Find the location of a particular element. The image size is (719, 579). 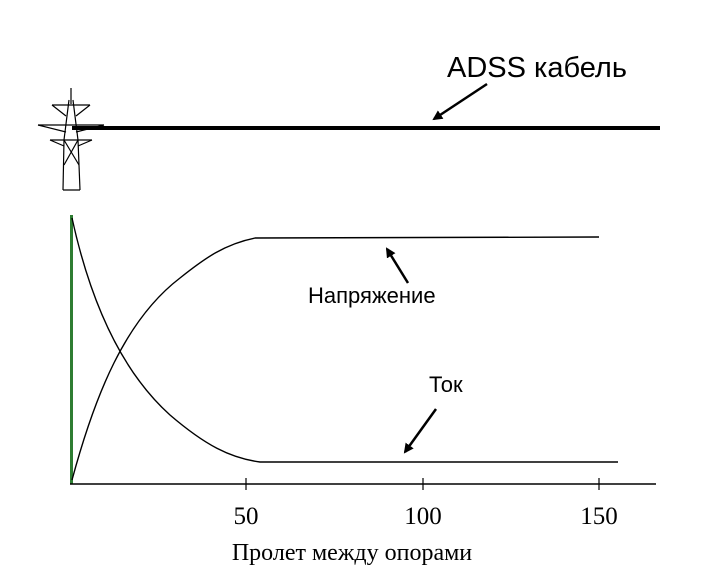

x-tick-label-100: 100 is located at coordinates (423, 516).